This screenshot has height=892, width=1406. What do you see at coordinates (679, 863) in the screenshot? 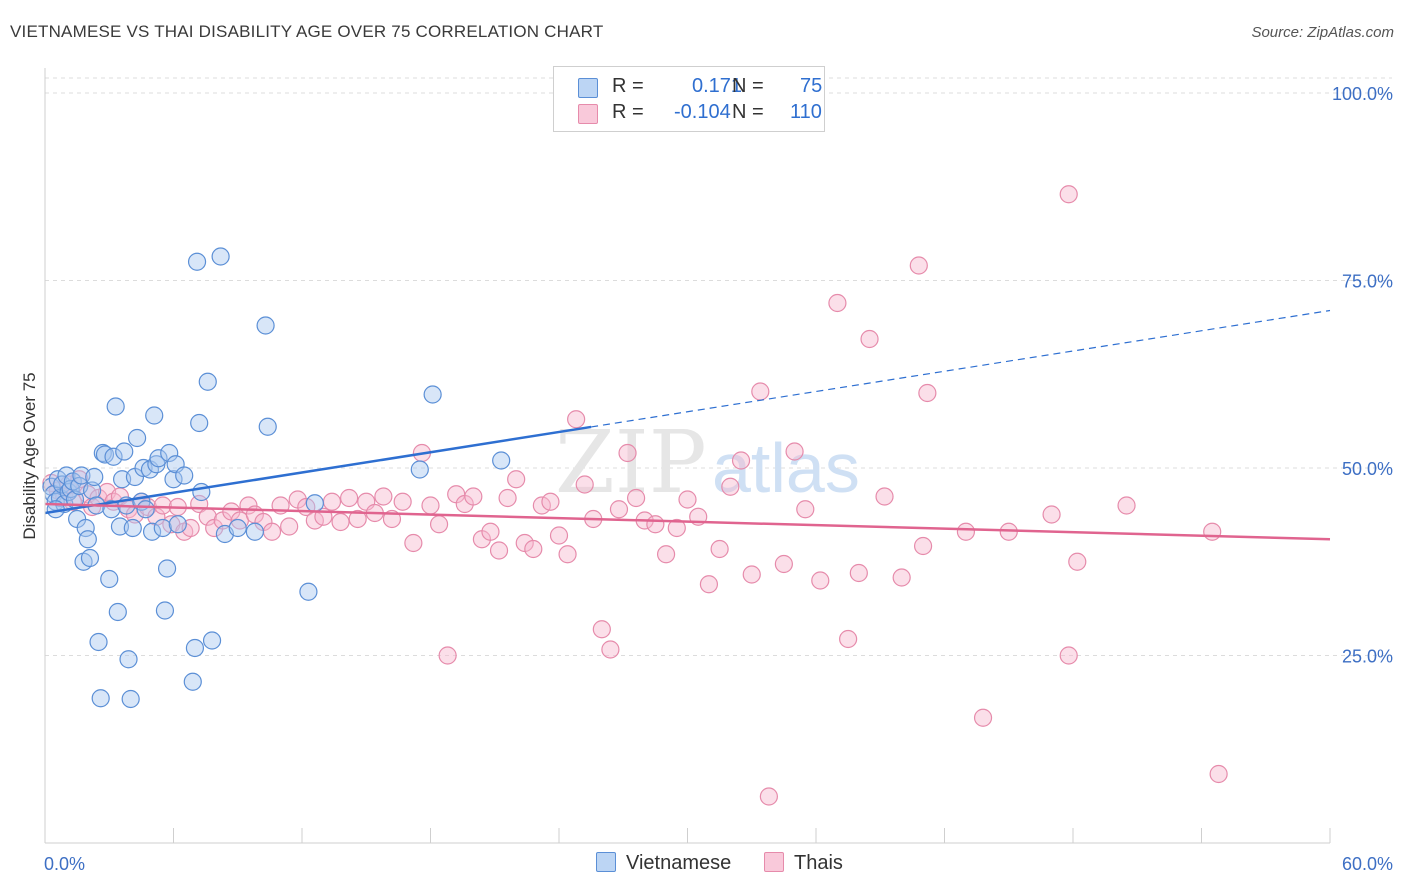
I see `legend-label-vietnamese: Vietnamese` at bounding box center [679, 863].